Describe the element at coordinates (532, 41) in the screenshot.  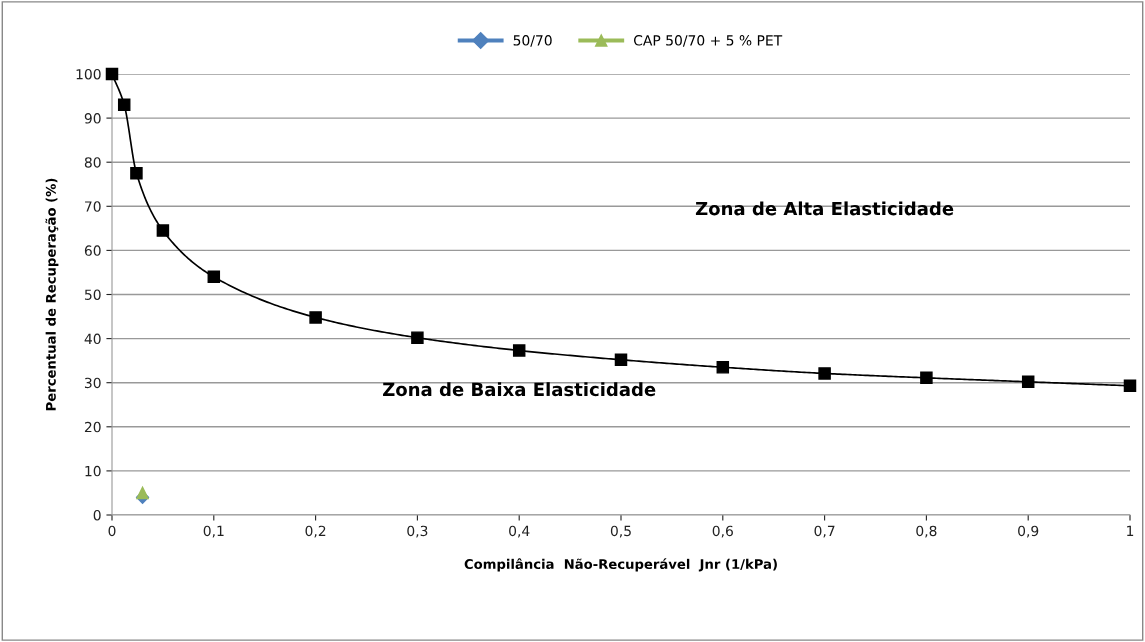
I see `legend-label: 50/70` at that location.